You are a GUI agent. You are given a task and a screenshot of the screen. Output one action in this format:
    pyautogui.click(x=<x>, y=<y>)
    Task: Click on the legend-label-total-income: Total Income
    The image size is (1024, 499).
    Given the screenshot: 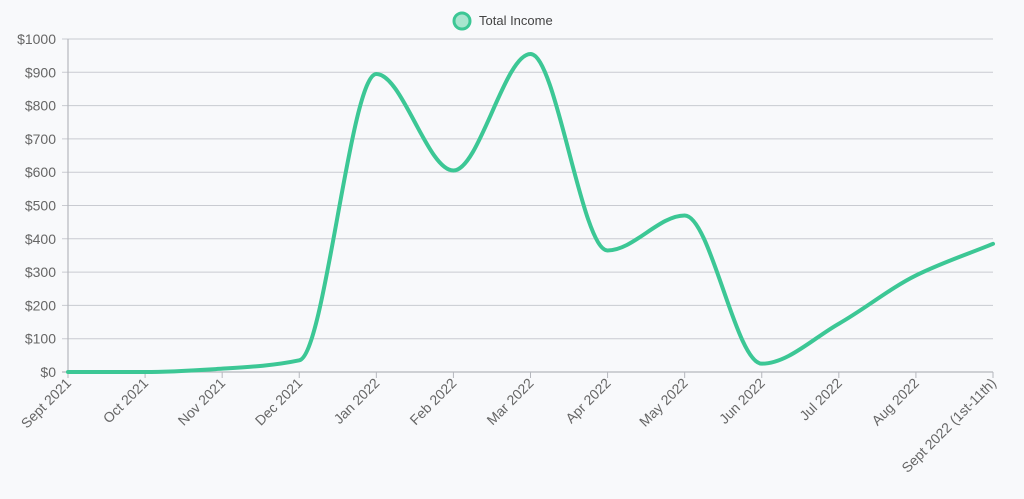 What is the action you would take?
    pyautogui.click(x=516, y=20)
    